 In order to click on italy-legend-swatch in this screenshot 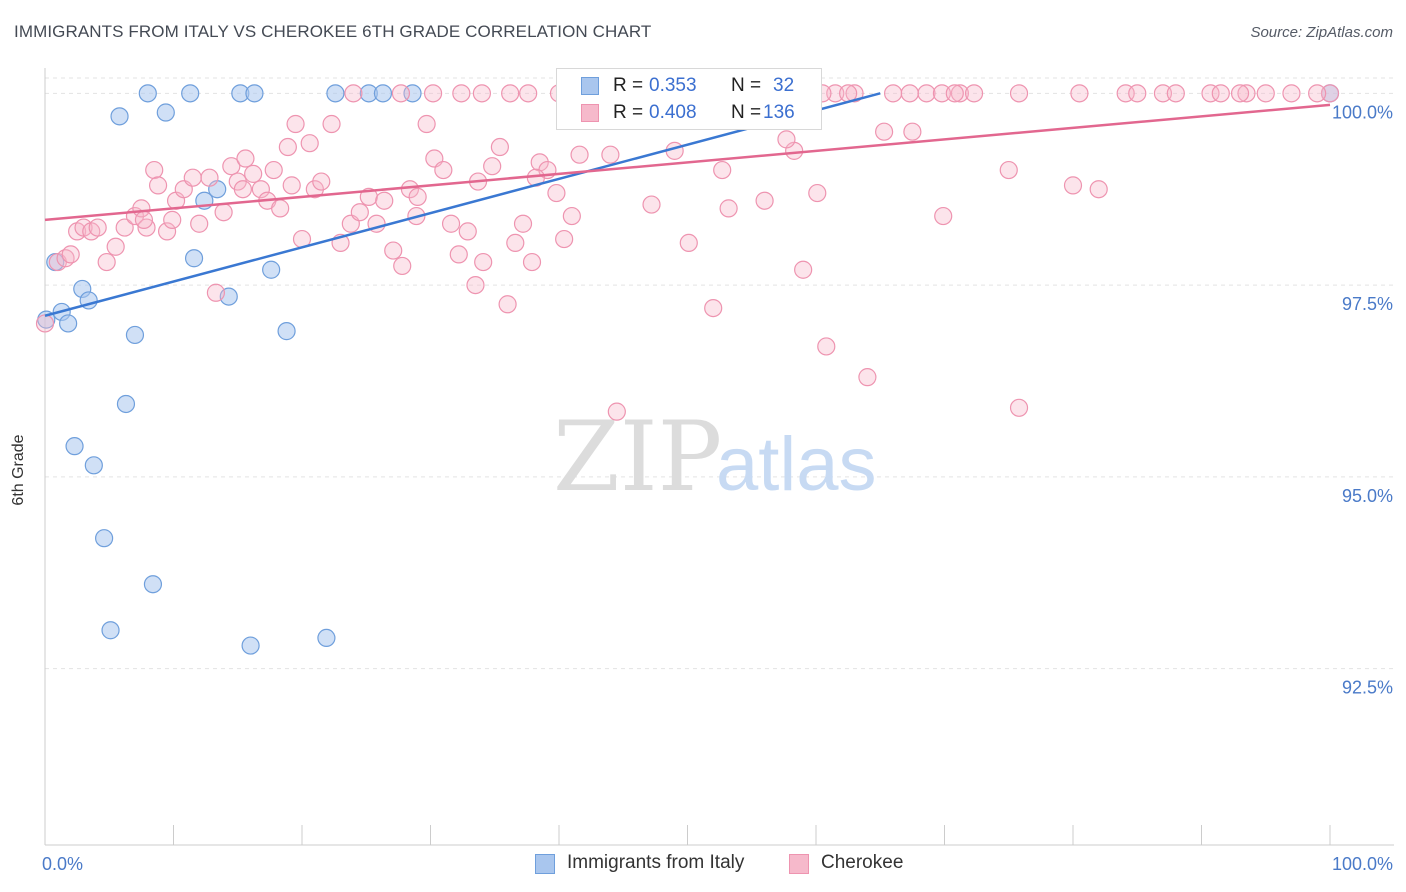, I will do `click(545, 864)`.